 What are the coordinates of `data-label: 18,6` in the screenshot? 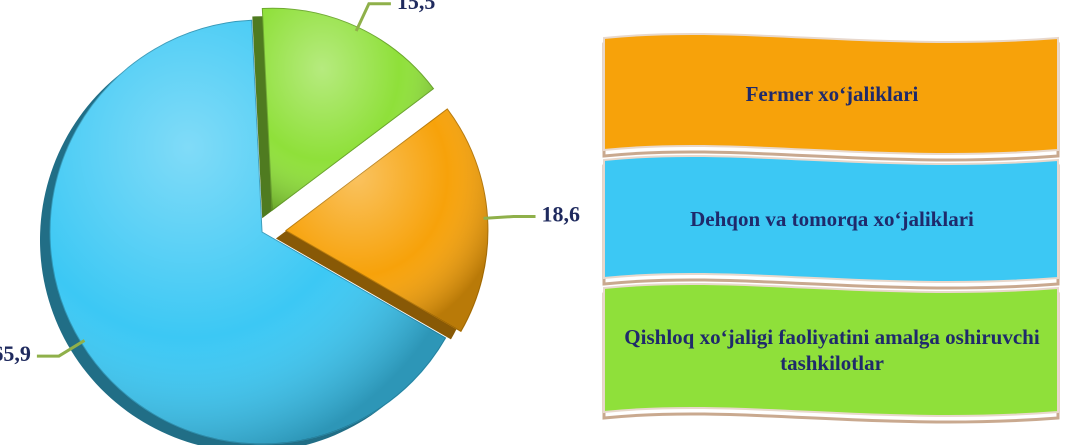 It's located at (561, 214).